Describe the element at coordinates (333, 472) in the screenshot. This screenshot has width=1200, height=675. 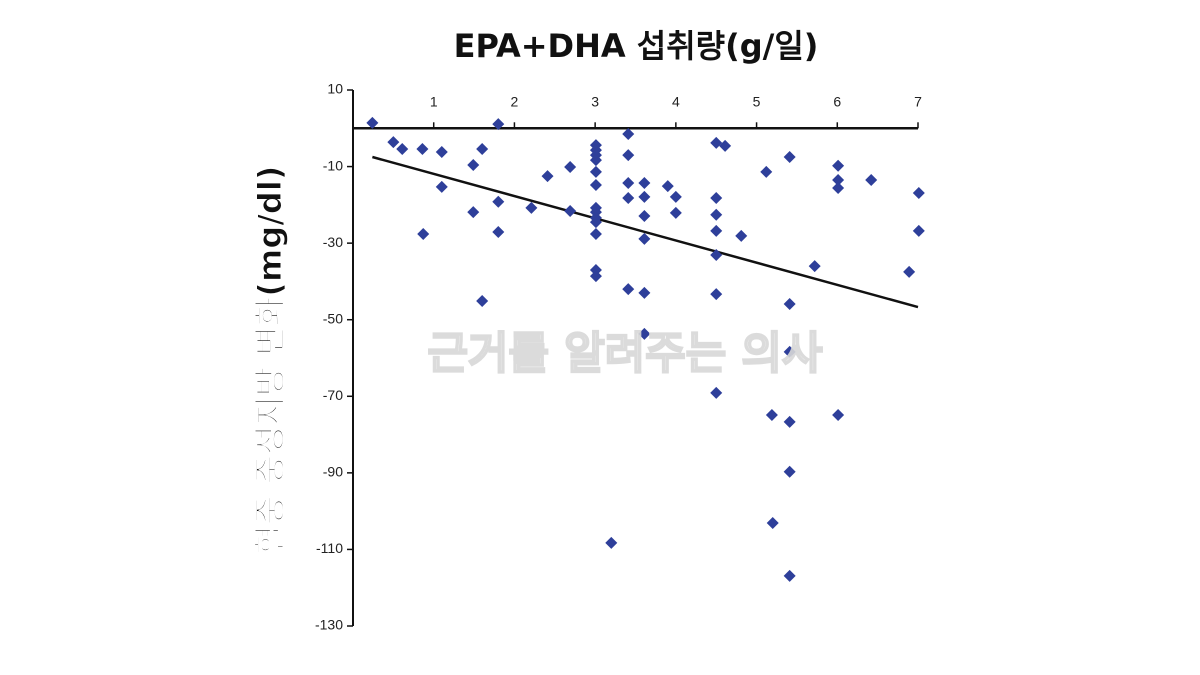
I see `y-tick-label: -90` at that location.